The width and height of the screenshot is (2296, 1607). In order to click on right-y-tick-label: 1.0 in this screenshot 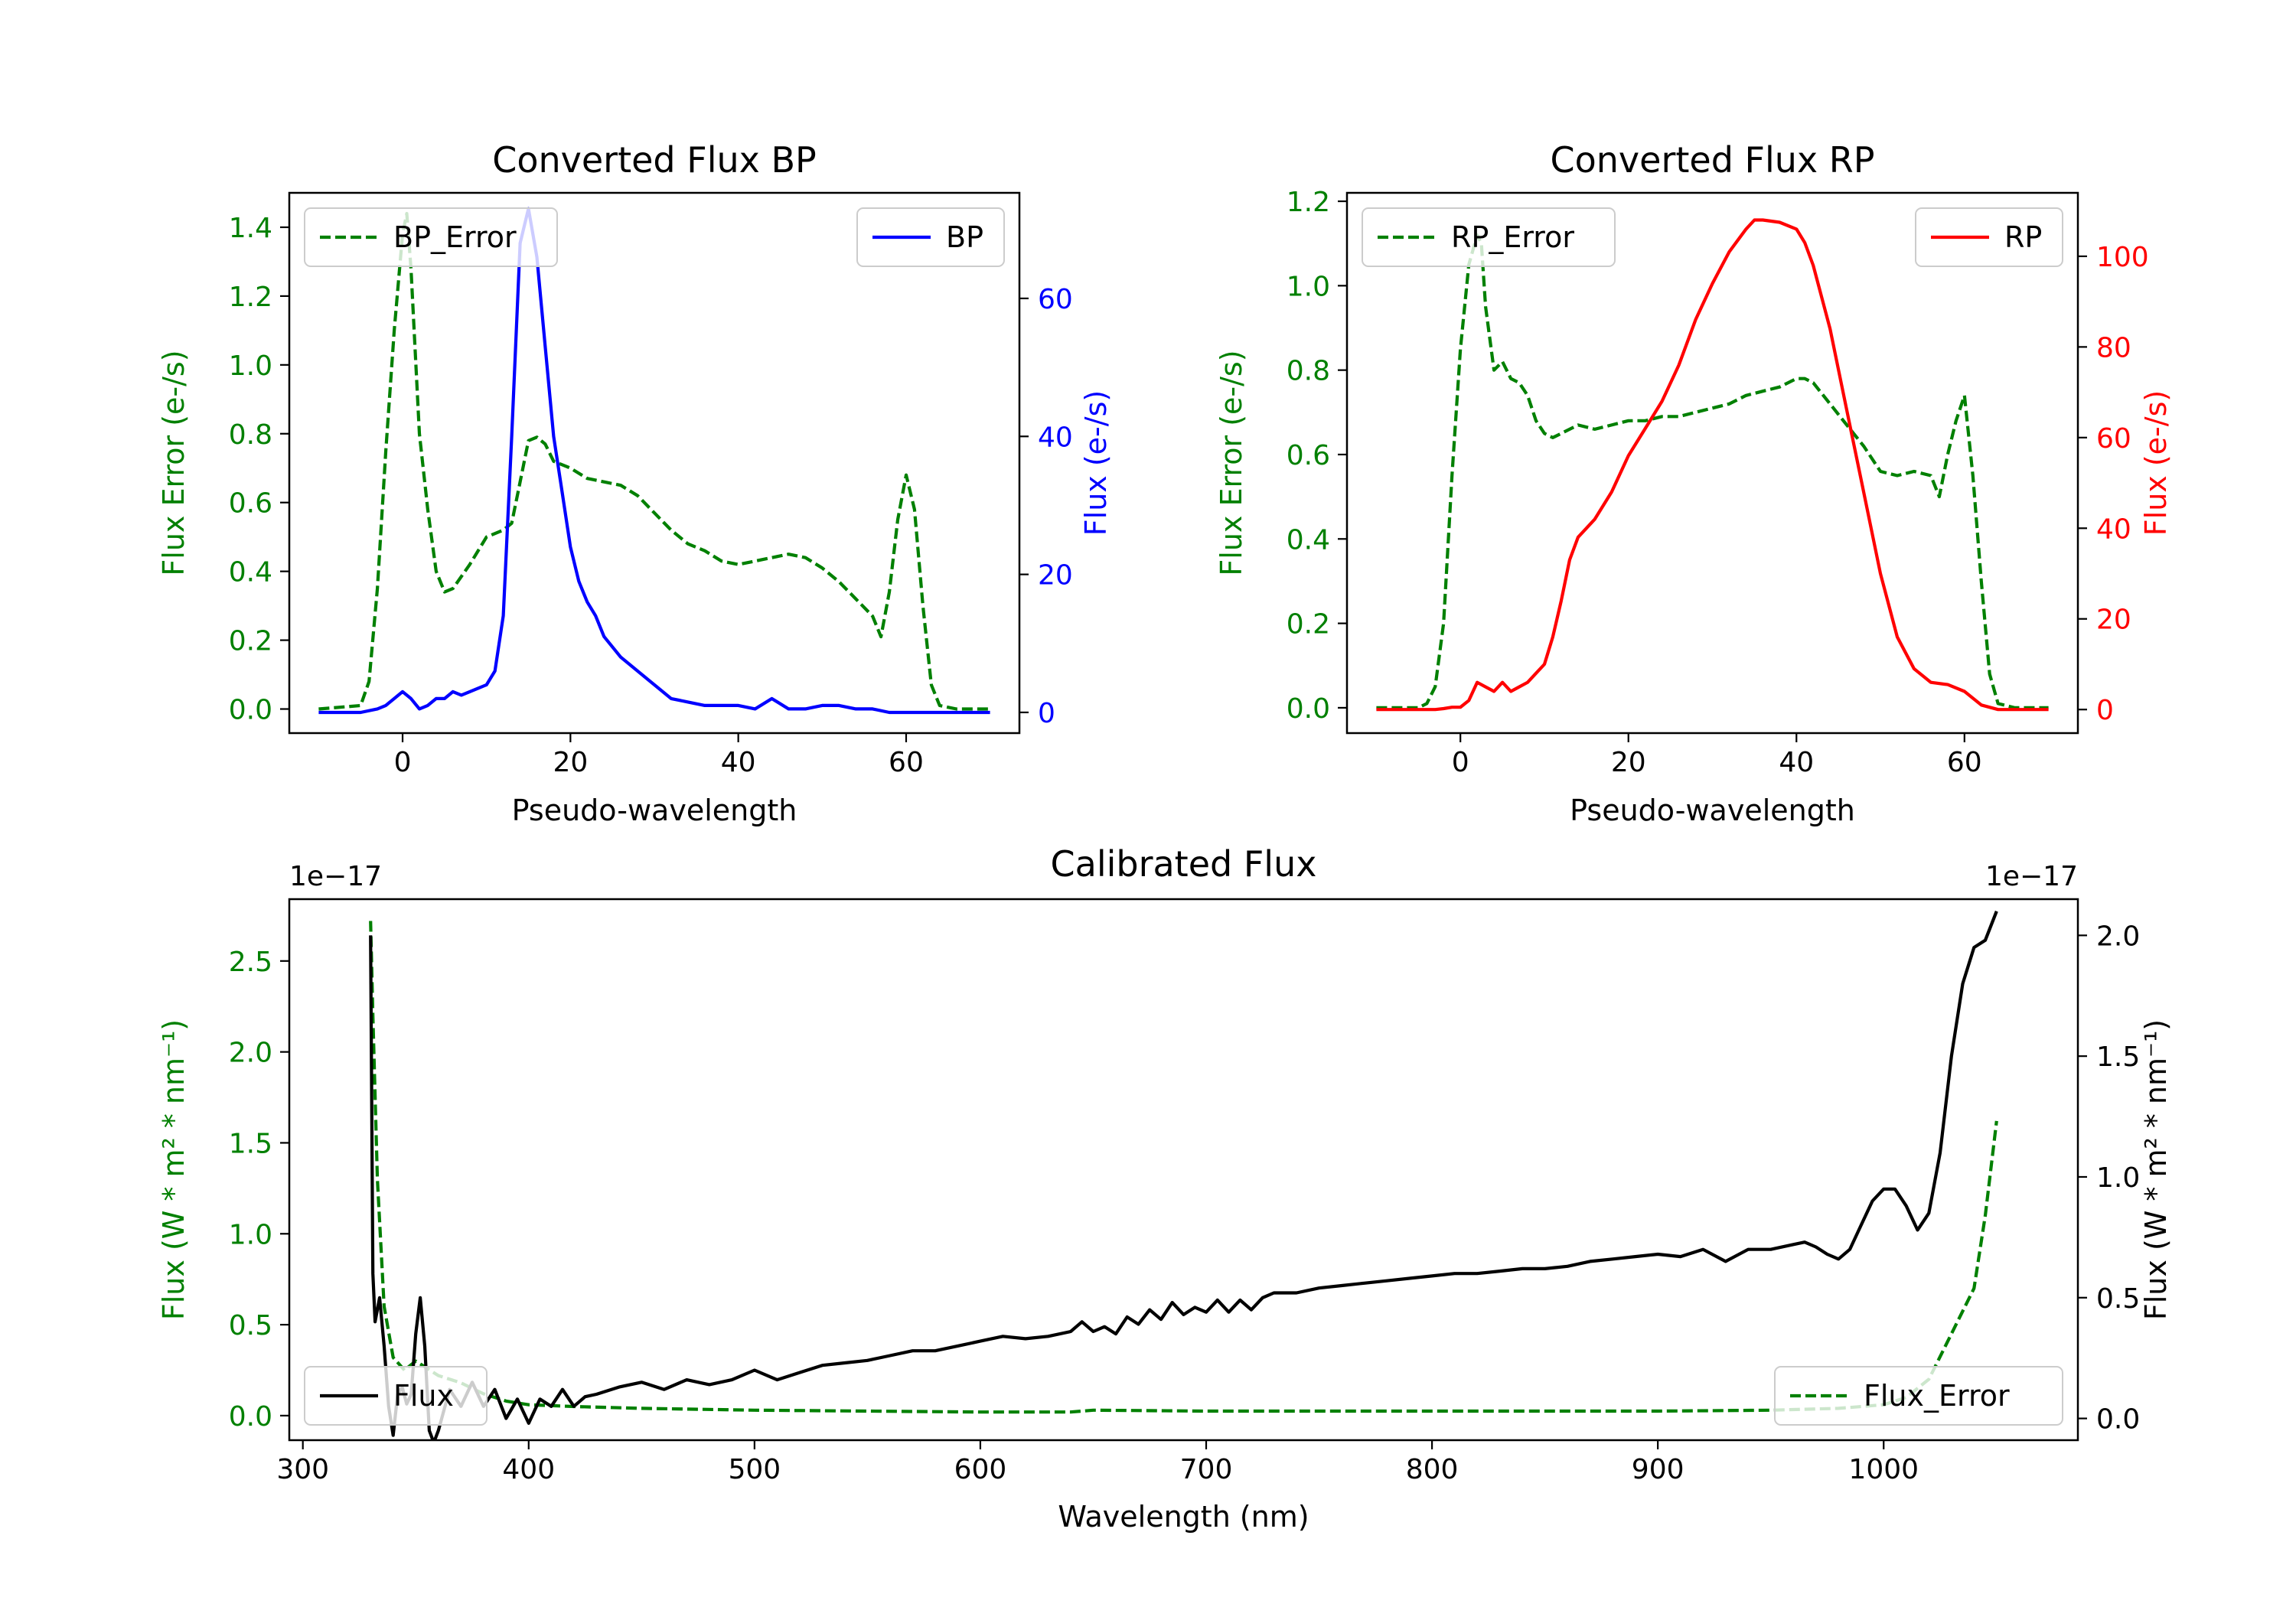, I will do `click(2118, 1178)`.